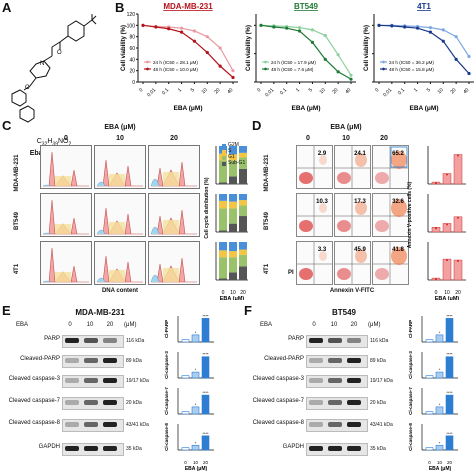 The height and width of the screenshot is (474, 474). I want to click on dose-label: 10, so click(334, 325).